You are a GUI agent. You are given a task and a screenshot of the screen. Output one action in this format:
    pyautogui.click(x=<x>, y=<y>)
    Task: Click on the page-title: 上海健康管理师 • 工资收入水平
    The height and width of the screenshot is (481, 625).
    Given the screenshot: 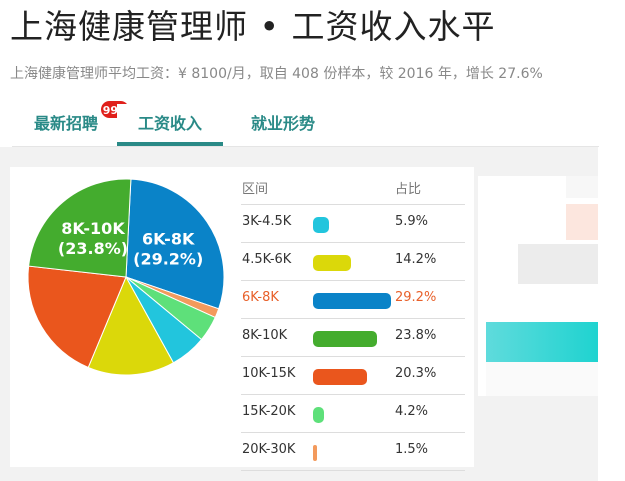 What is the action you would take?
    pyautogui.click(x=253, y=26)
    